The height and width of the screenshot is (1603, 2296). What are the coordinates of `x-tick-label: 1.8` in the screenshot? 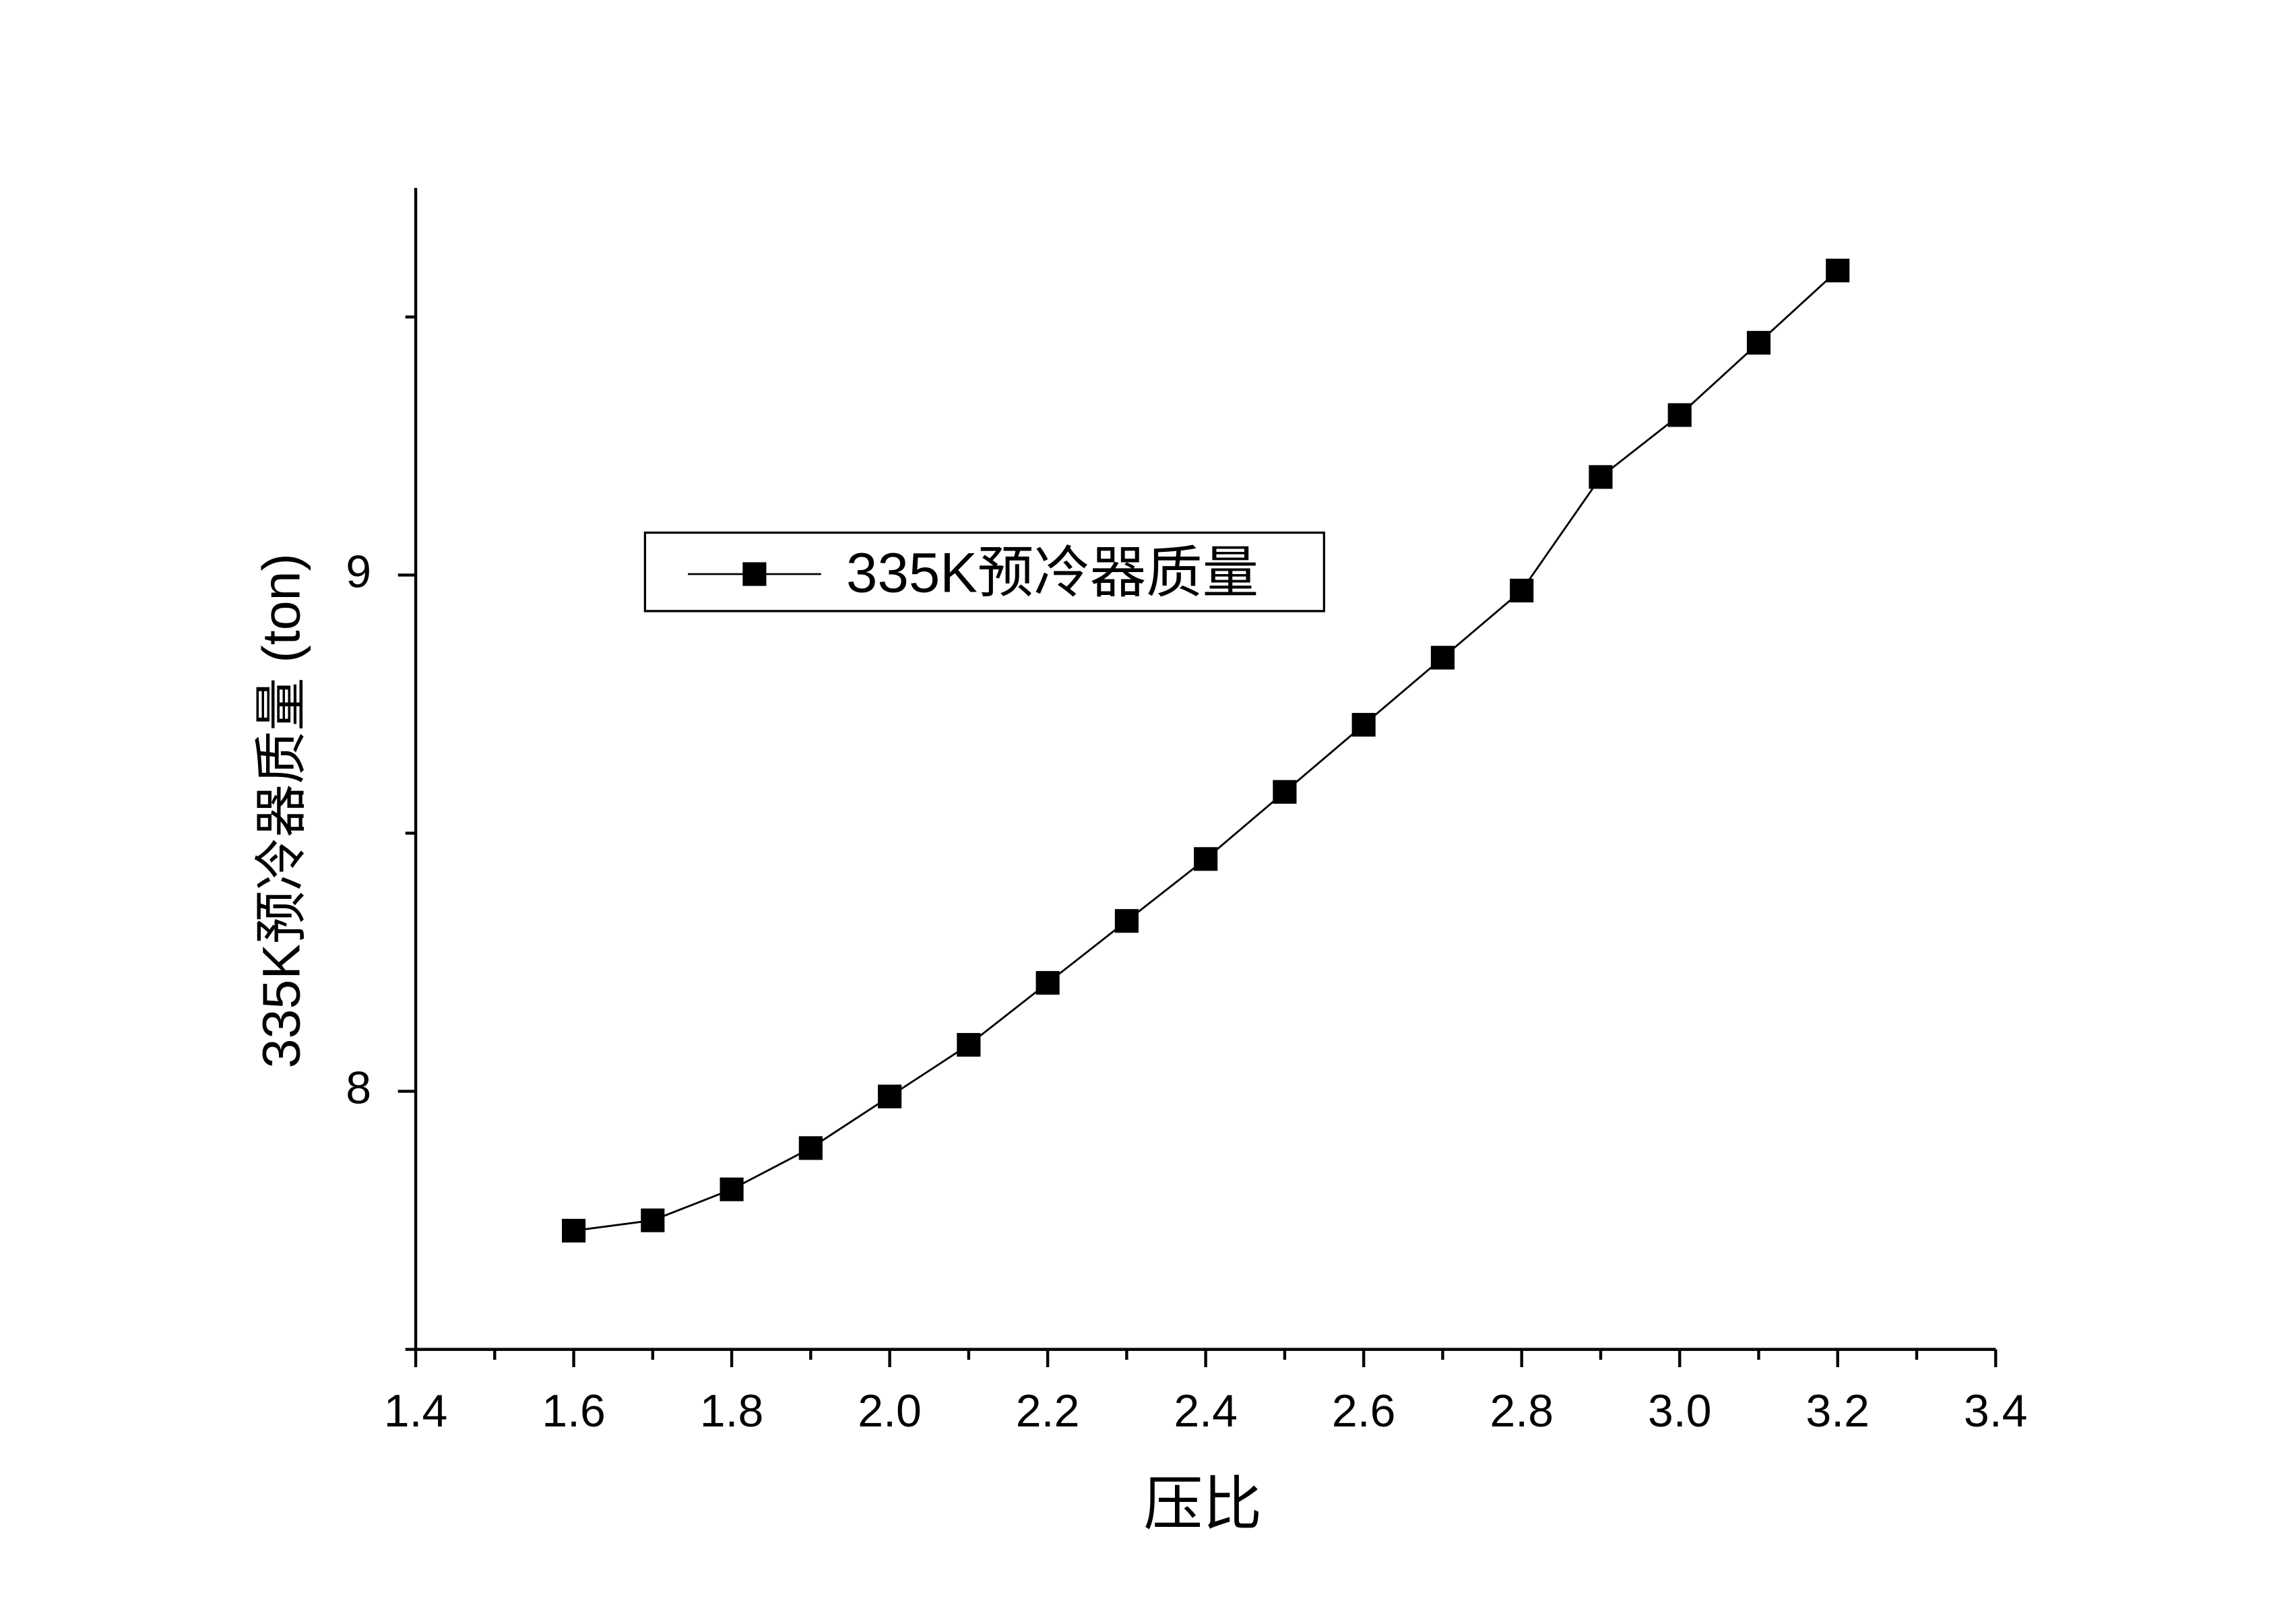 It's located at (732, 1411).